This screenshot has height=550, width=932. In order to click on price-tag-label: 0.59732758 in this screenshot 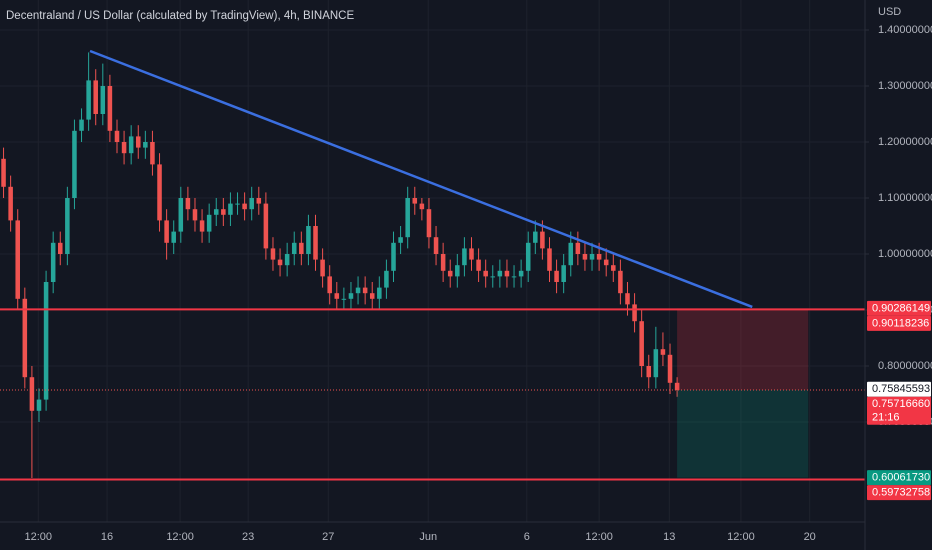, I will do `click(901, 493)`.